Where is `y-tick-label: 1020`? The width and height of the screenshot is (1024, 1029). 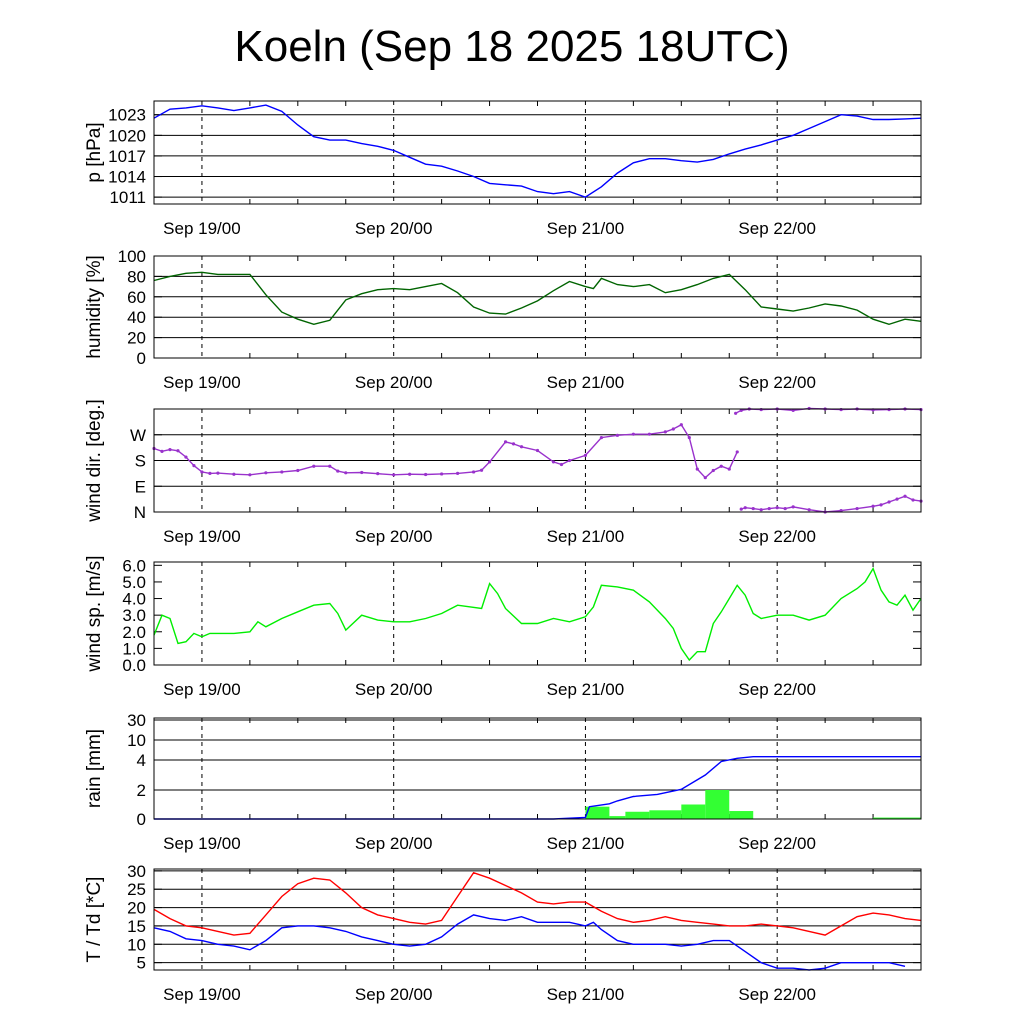 y-tick-label: 1020 is located at coordinates (127, 135).